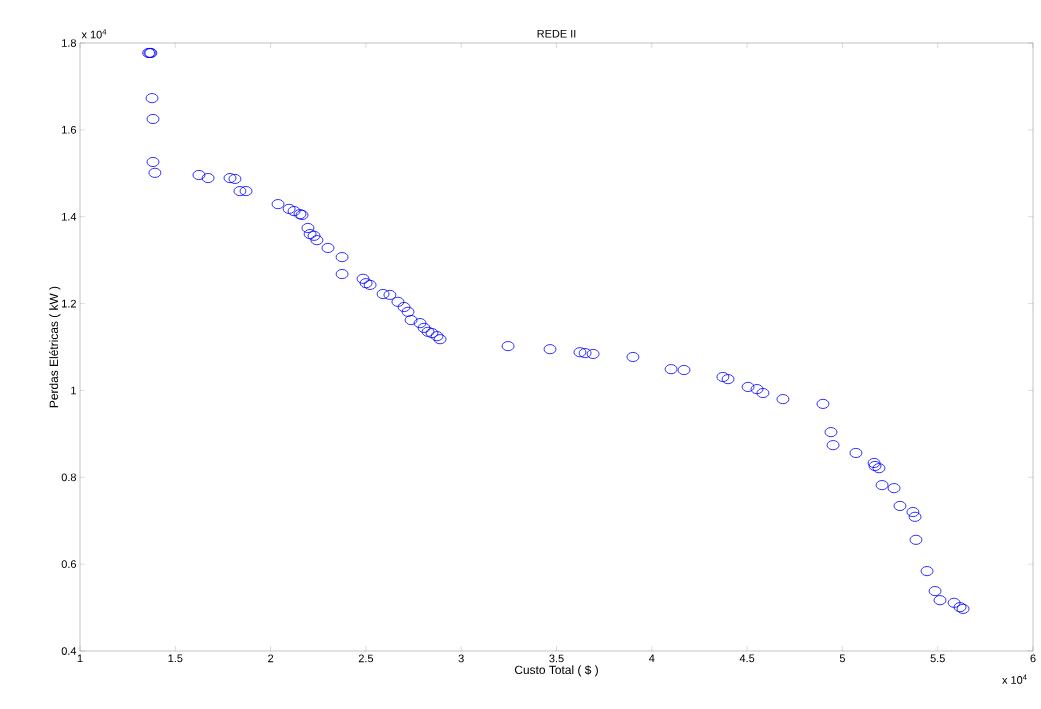  What do you see at coordinates (69, 216) in the screenshot?
I see `y-tick-label: 1.4` at bounding box center [69, 216].